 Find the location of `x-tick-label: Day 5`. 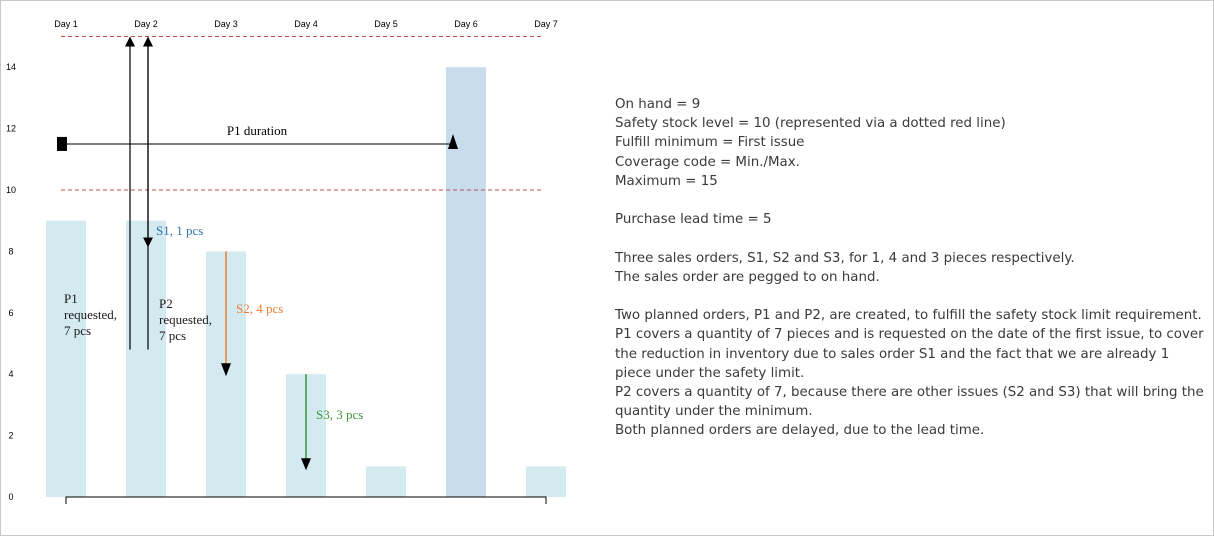

x-tick-label: Day 5 is located at coordinates (386, 24).